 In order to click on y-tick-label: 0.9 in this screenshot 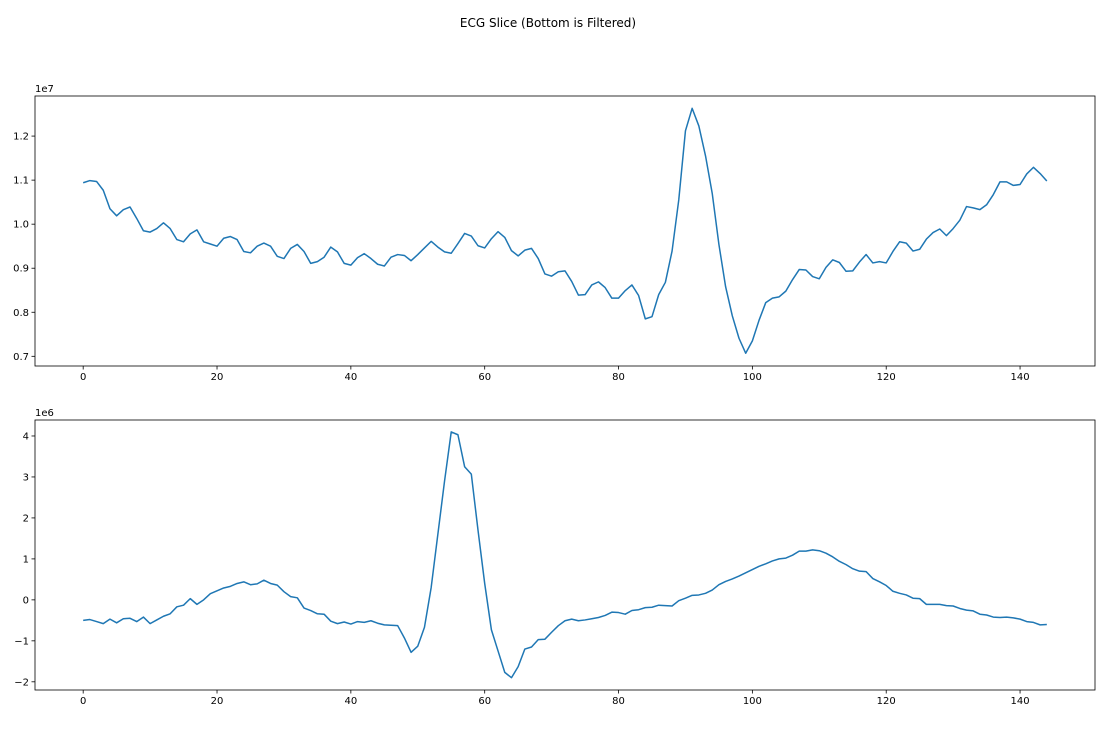, I will do `click(21, 269)`.